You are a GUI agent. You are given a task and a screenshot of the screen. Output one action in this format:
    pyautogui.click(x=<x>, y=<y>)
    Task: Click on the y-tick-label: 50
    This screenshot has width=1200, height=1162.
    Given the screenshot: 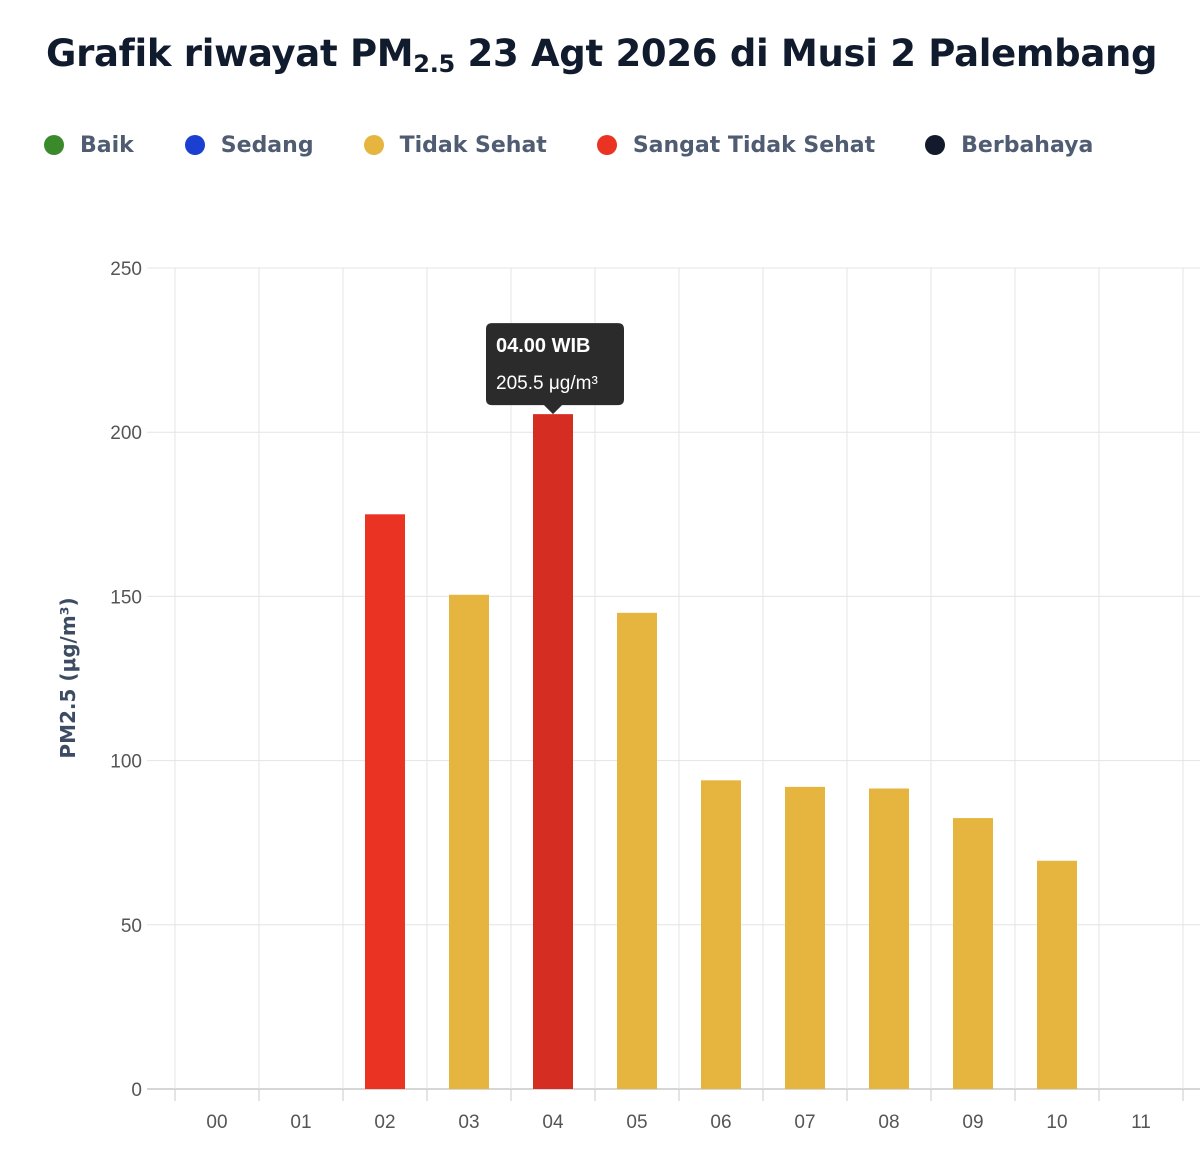 What is the action you would take?
    pyautogui.click(x=131, y=926)
    